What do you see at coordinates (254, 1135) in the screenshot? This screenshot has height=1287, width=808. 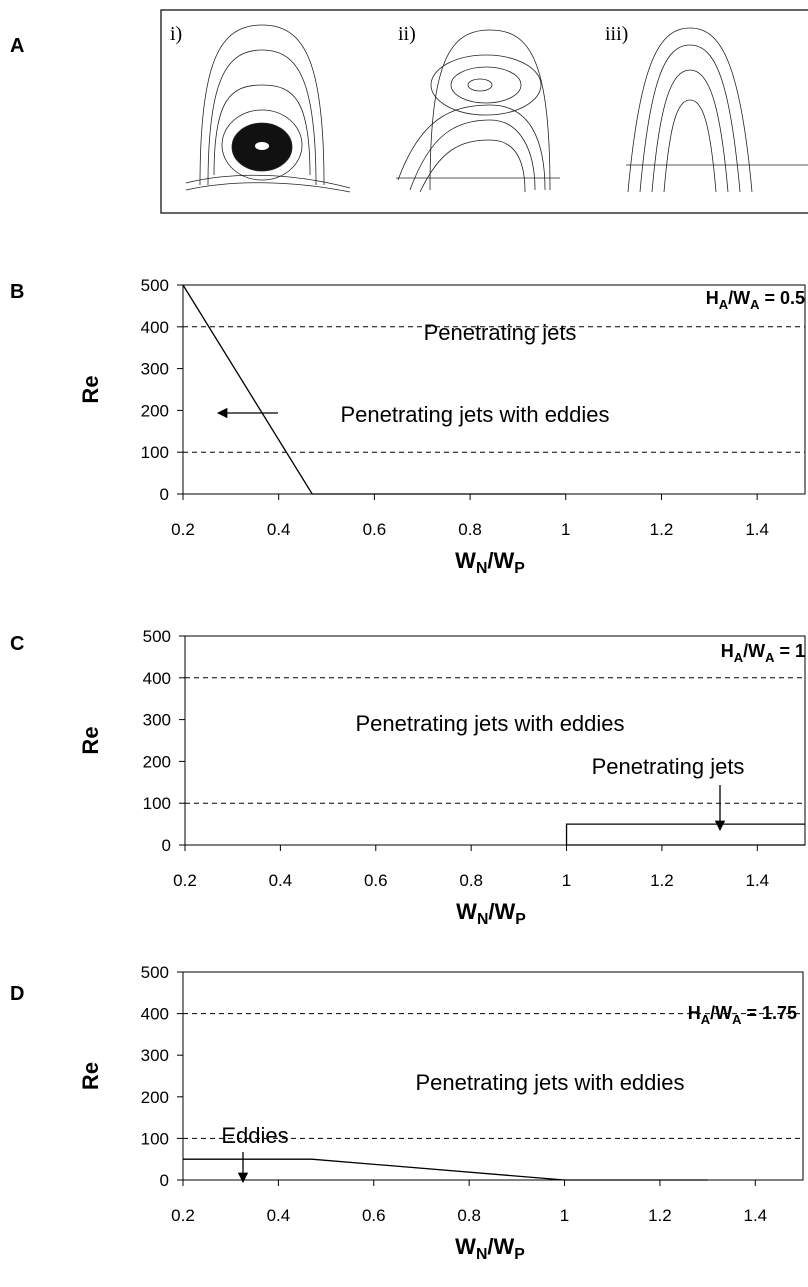 I see `region-label: Eddies` at bounding box center [254, 1135].